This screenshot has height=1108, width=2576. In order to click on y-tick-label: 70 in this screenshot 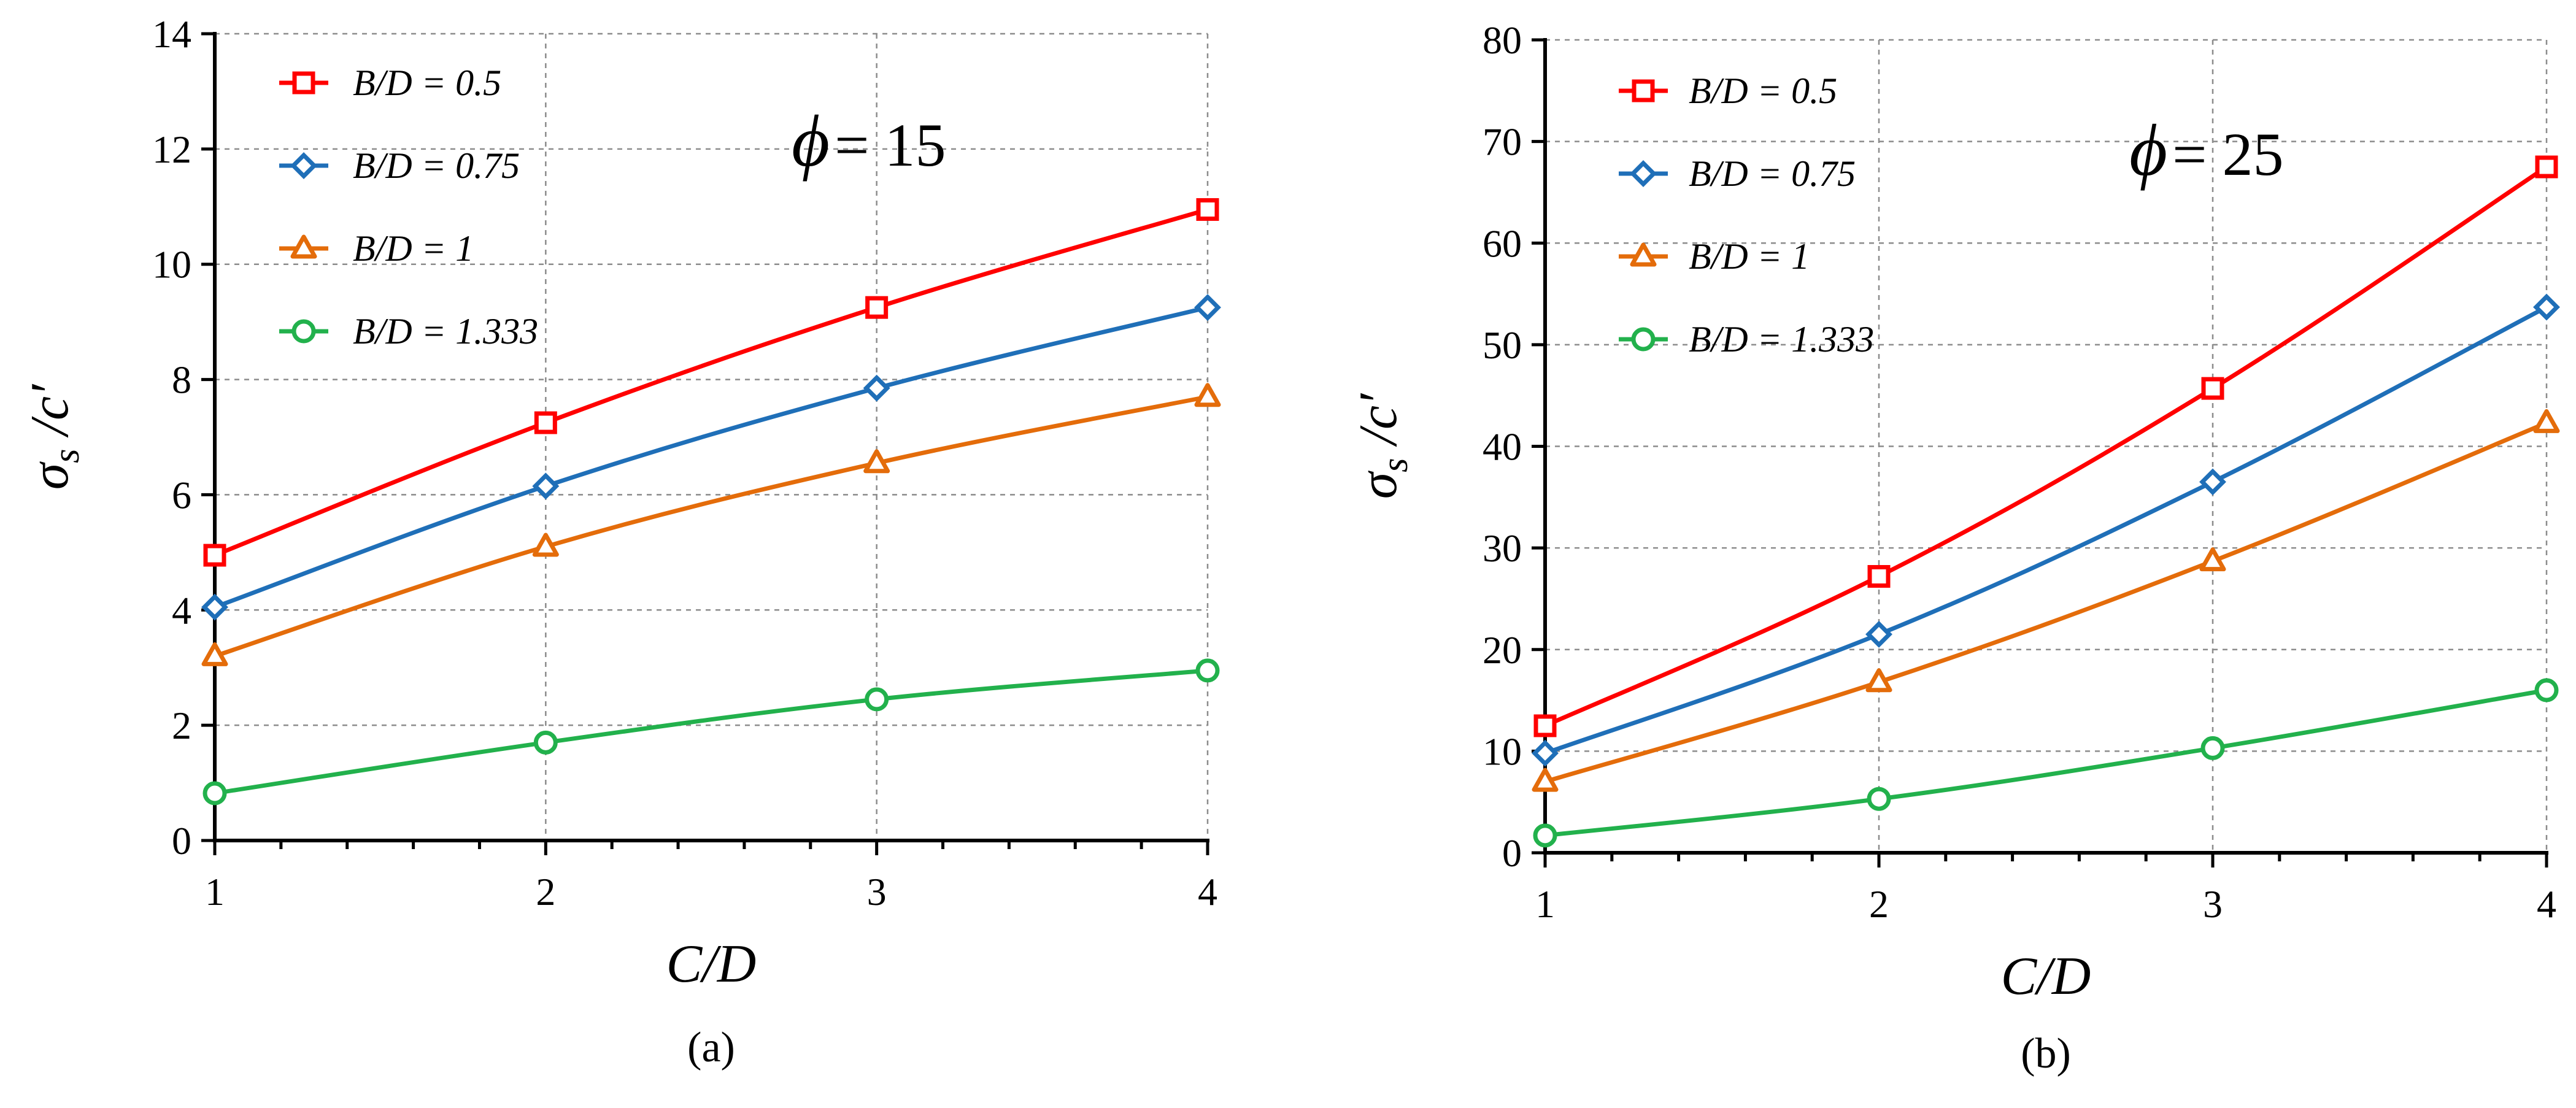, I will do `click(1502, 142)`.